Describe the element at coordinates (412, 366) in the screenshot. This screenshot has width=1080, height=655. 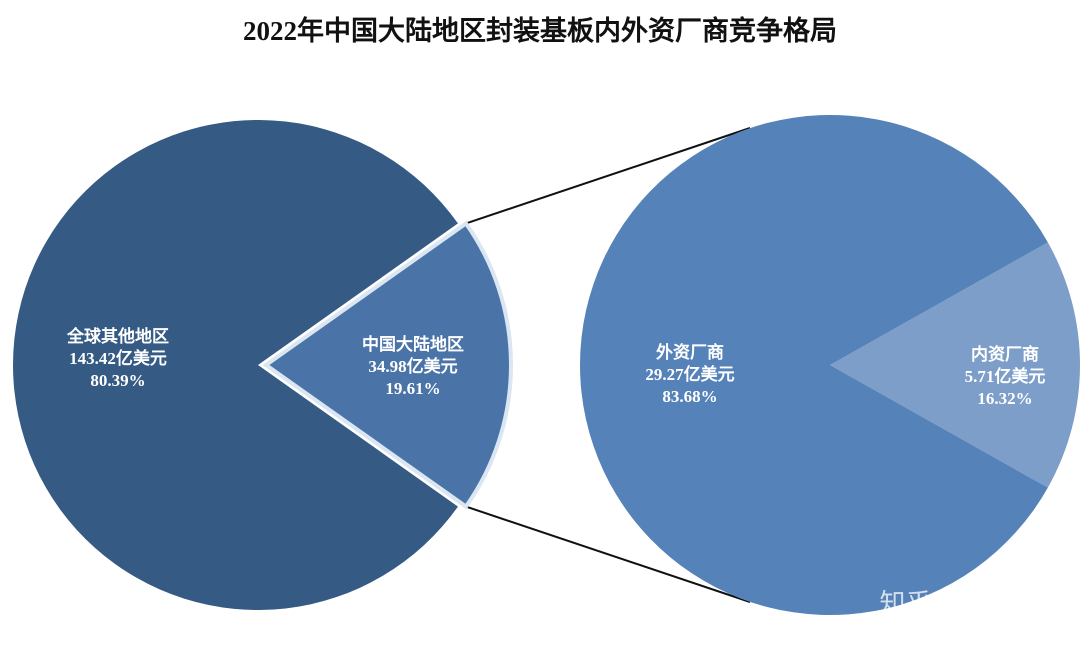
I see `amount-label: 34.98亿美元` at that location.